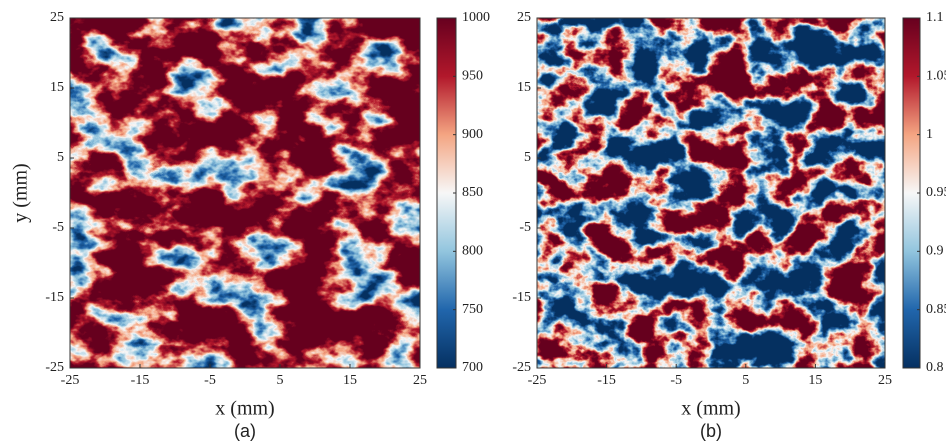 The height and width of the screenshot is (443, 946). I want to click on colorbar-tick-label: 850, so click(472, 192).